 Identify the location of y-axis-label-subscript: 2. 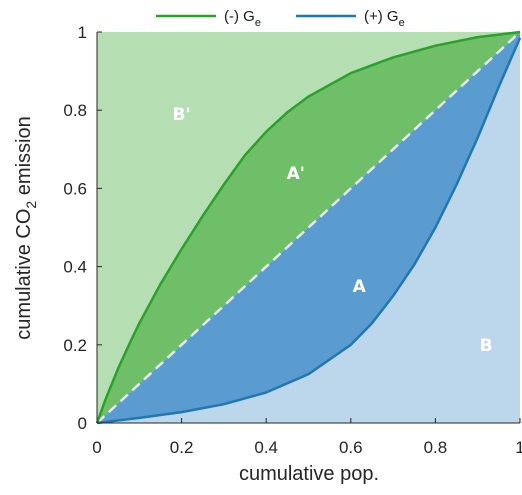
(31, 205).